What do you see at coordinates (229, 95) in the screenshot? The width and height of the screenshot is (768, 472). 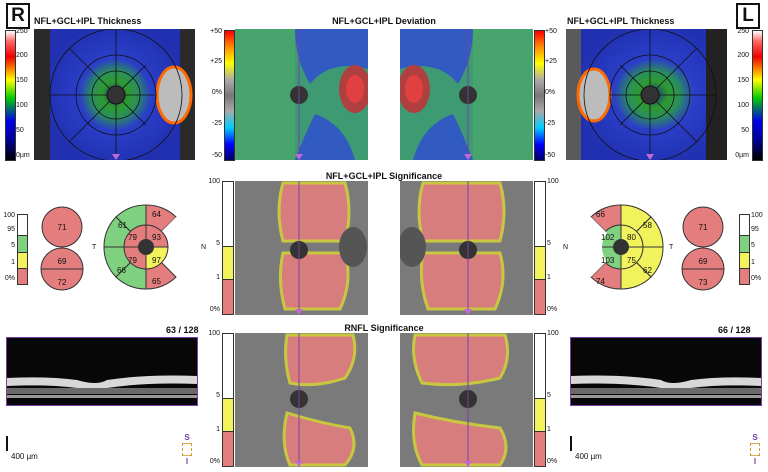 I see `deviation-colorbar-right` at bounding box center [229, 95].